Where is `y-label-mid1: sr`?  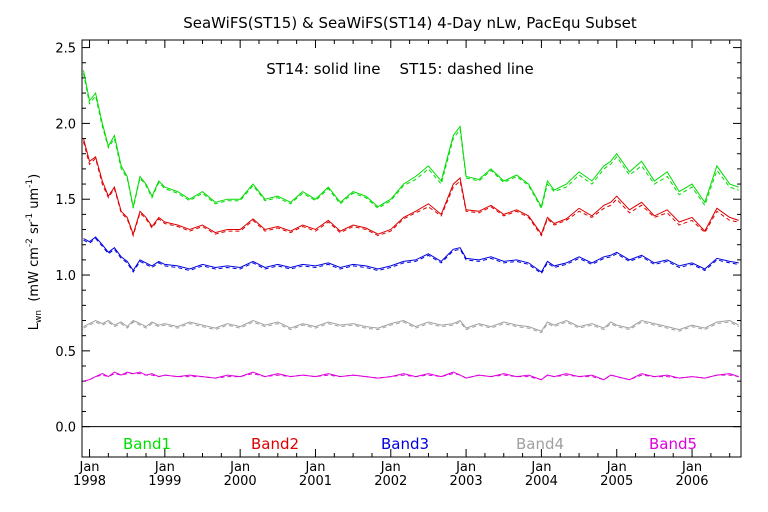 y-label-mid1: sr is located at coordinates (34, 229).